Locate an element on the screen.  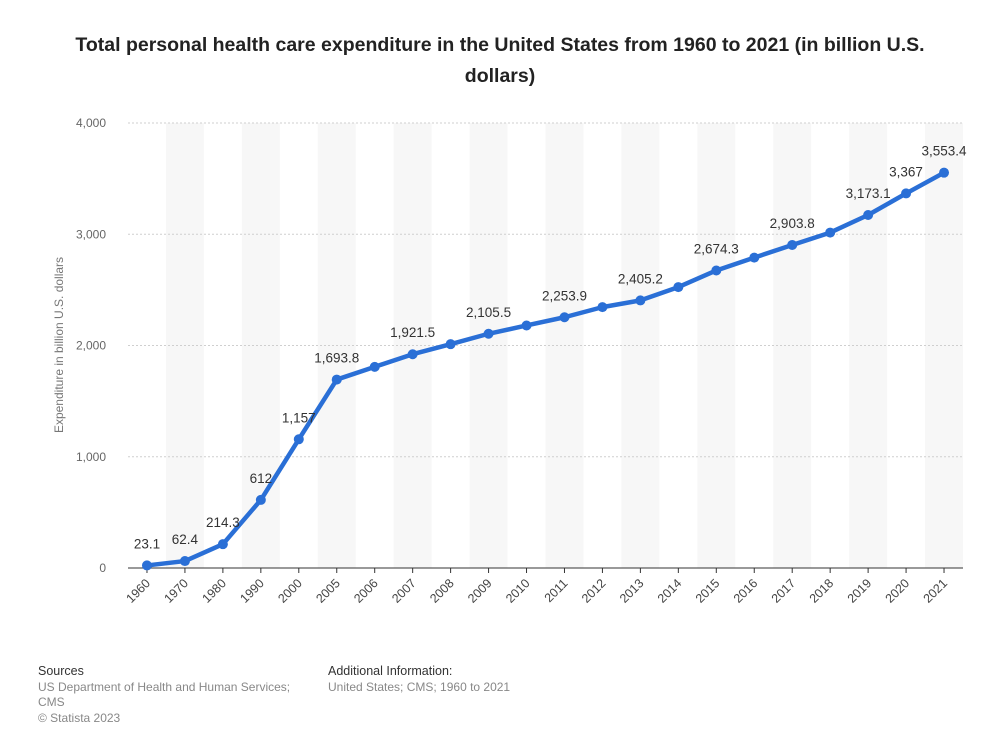
data-label: 1,693.8 is located at coordinates (336, 358).